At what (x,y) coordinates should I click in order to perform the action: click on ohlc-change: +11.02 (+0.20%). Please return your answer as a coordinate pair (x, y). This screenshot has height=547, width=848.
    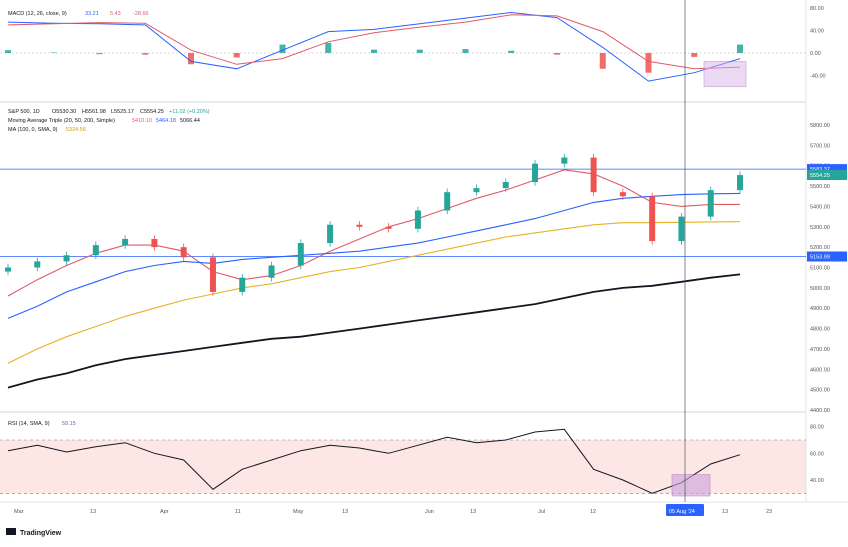
    Looking at the image, I should click on (189, 112).